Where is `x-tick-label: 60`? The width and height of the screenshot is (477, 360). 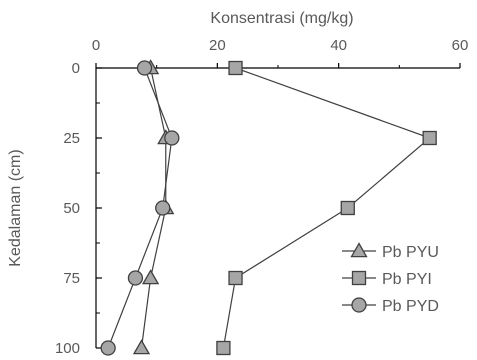
x-tick-label: 60 is located at coordinates (460, 45).